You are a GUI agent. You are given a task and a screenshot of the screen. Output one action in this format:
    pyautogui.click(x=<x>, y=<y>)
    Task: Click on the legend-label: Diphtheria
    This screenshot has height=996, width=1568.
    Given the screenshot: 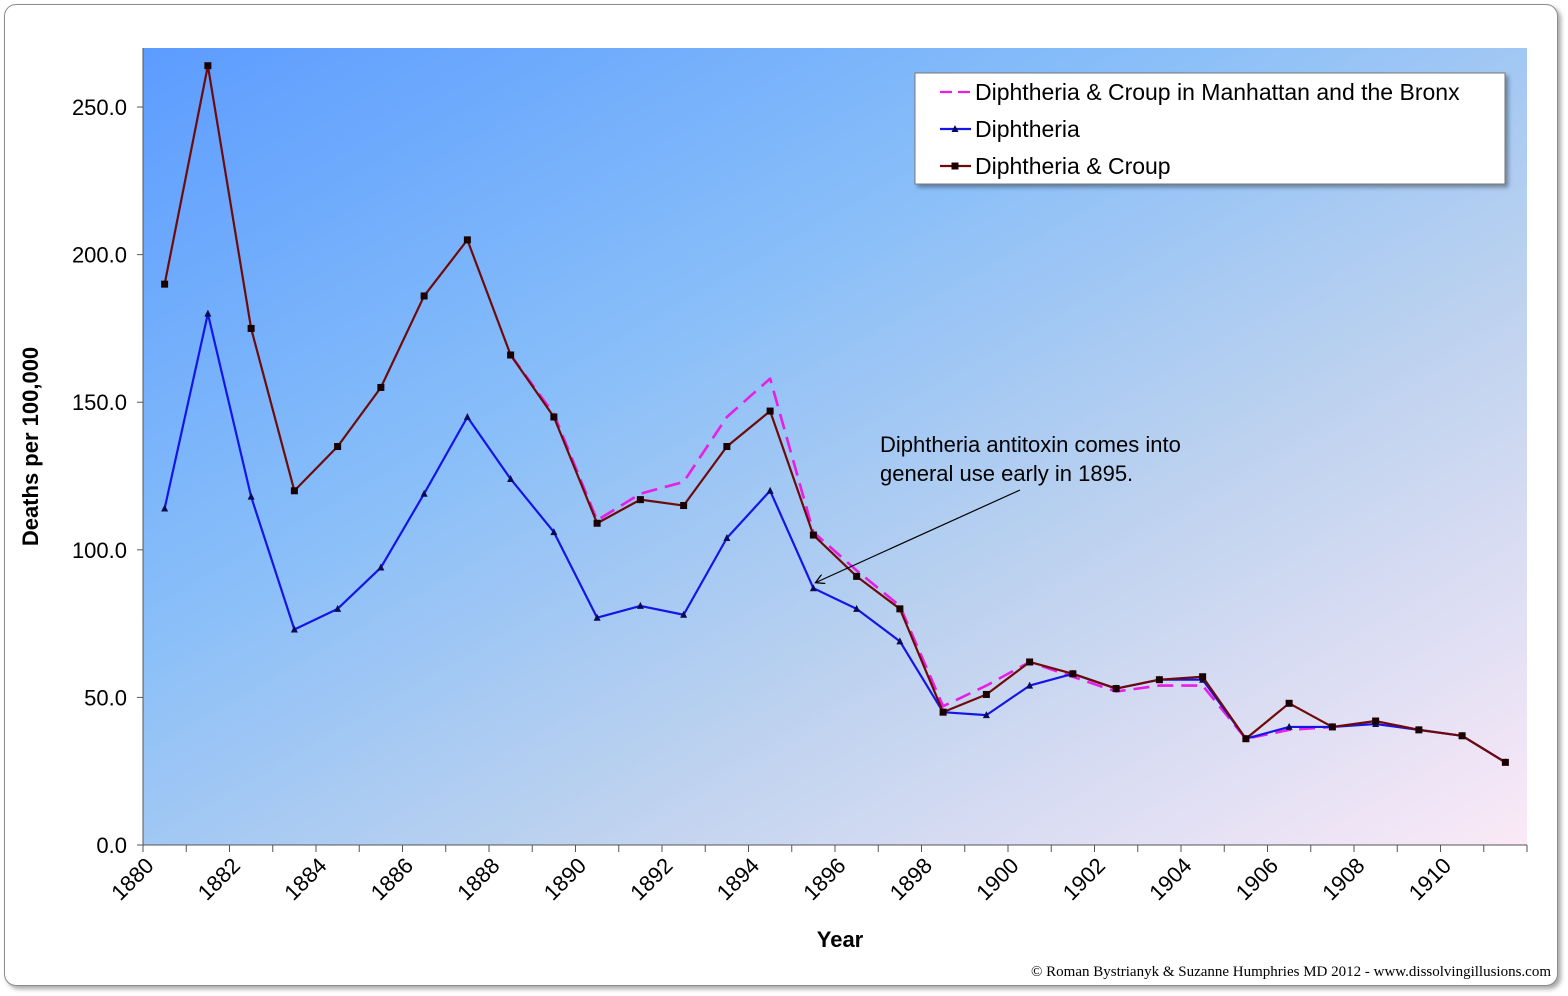 What is the action you would take?
    pyautogui.click(x=1027, y=129)
    